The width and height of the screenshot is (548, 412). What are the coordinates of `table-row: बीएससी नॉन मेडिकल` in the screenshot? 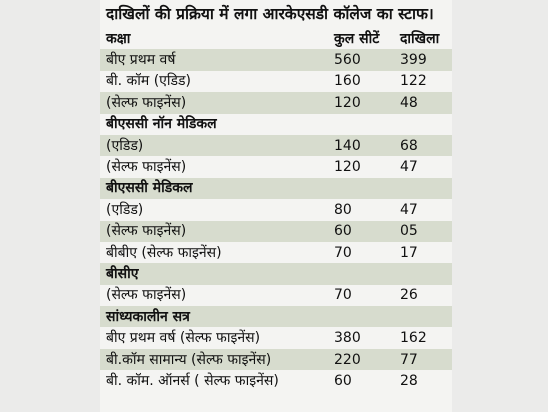 It's located at (276, 124).